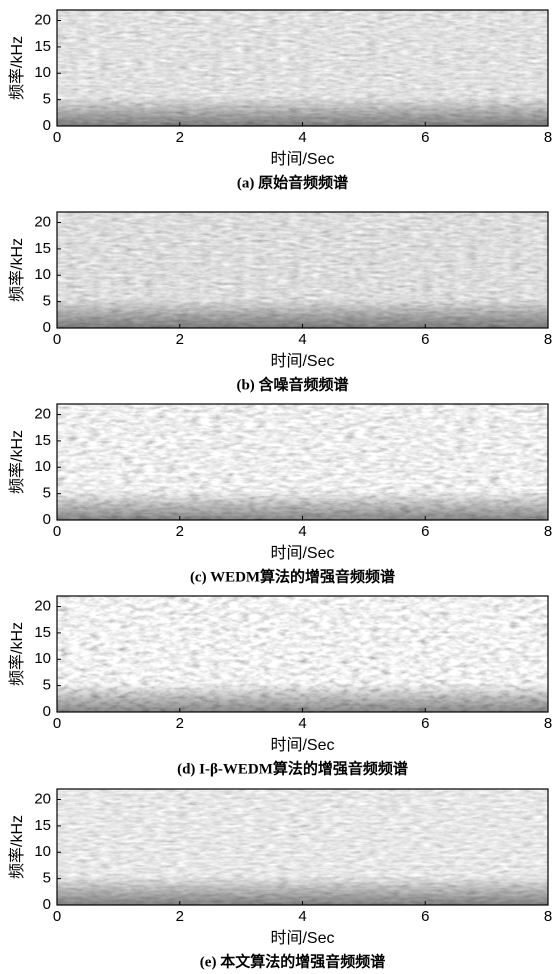 The image size is (554, 974). What do you see at coordinates (292, 384) in the screenshot?
I see `caption: (b) 含噪音频频谱` at bounding box center [292, 384].